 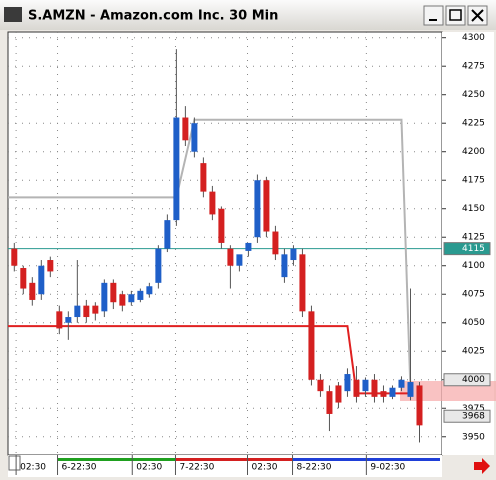 What do you see at coordinates (433, 15) in the screenshot?
I see `minimize-button` at bounding box center [433, 15].